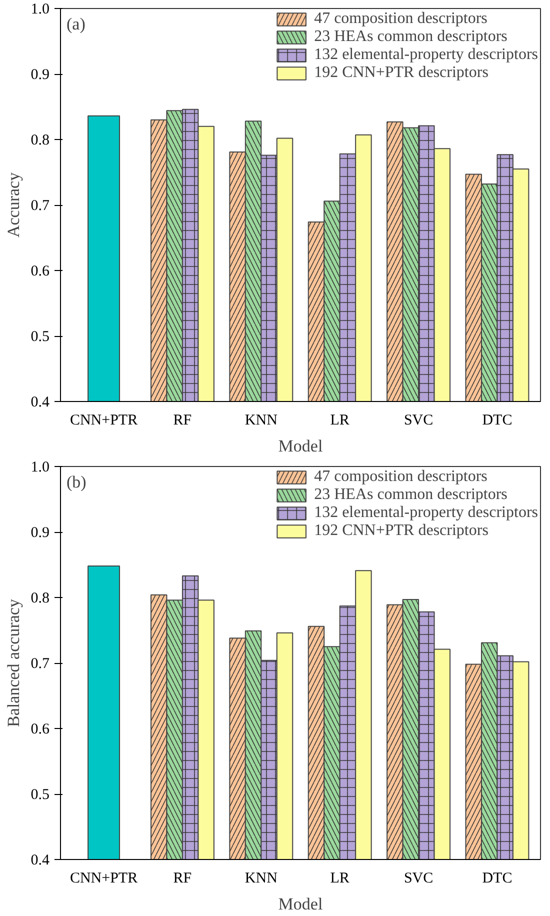 Image resolution: width=550 pixels, height=916 pixels. Describe the element at coordinates (76, 24) in the screenshot. I see `annotation: (a)` at that location.